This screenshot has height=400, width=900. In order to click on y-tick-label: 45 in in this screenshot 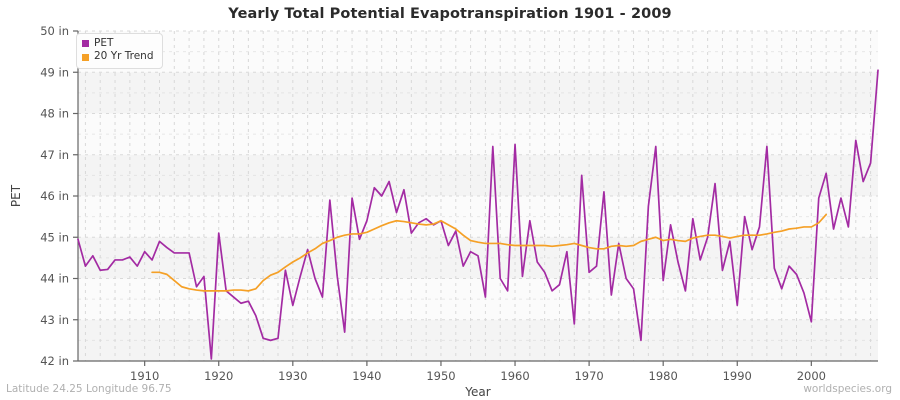, I will do `click(54, 237)`.